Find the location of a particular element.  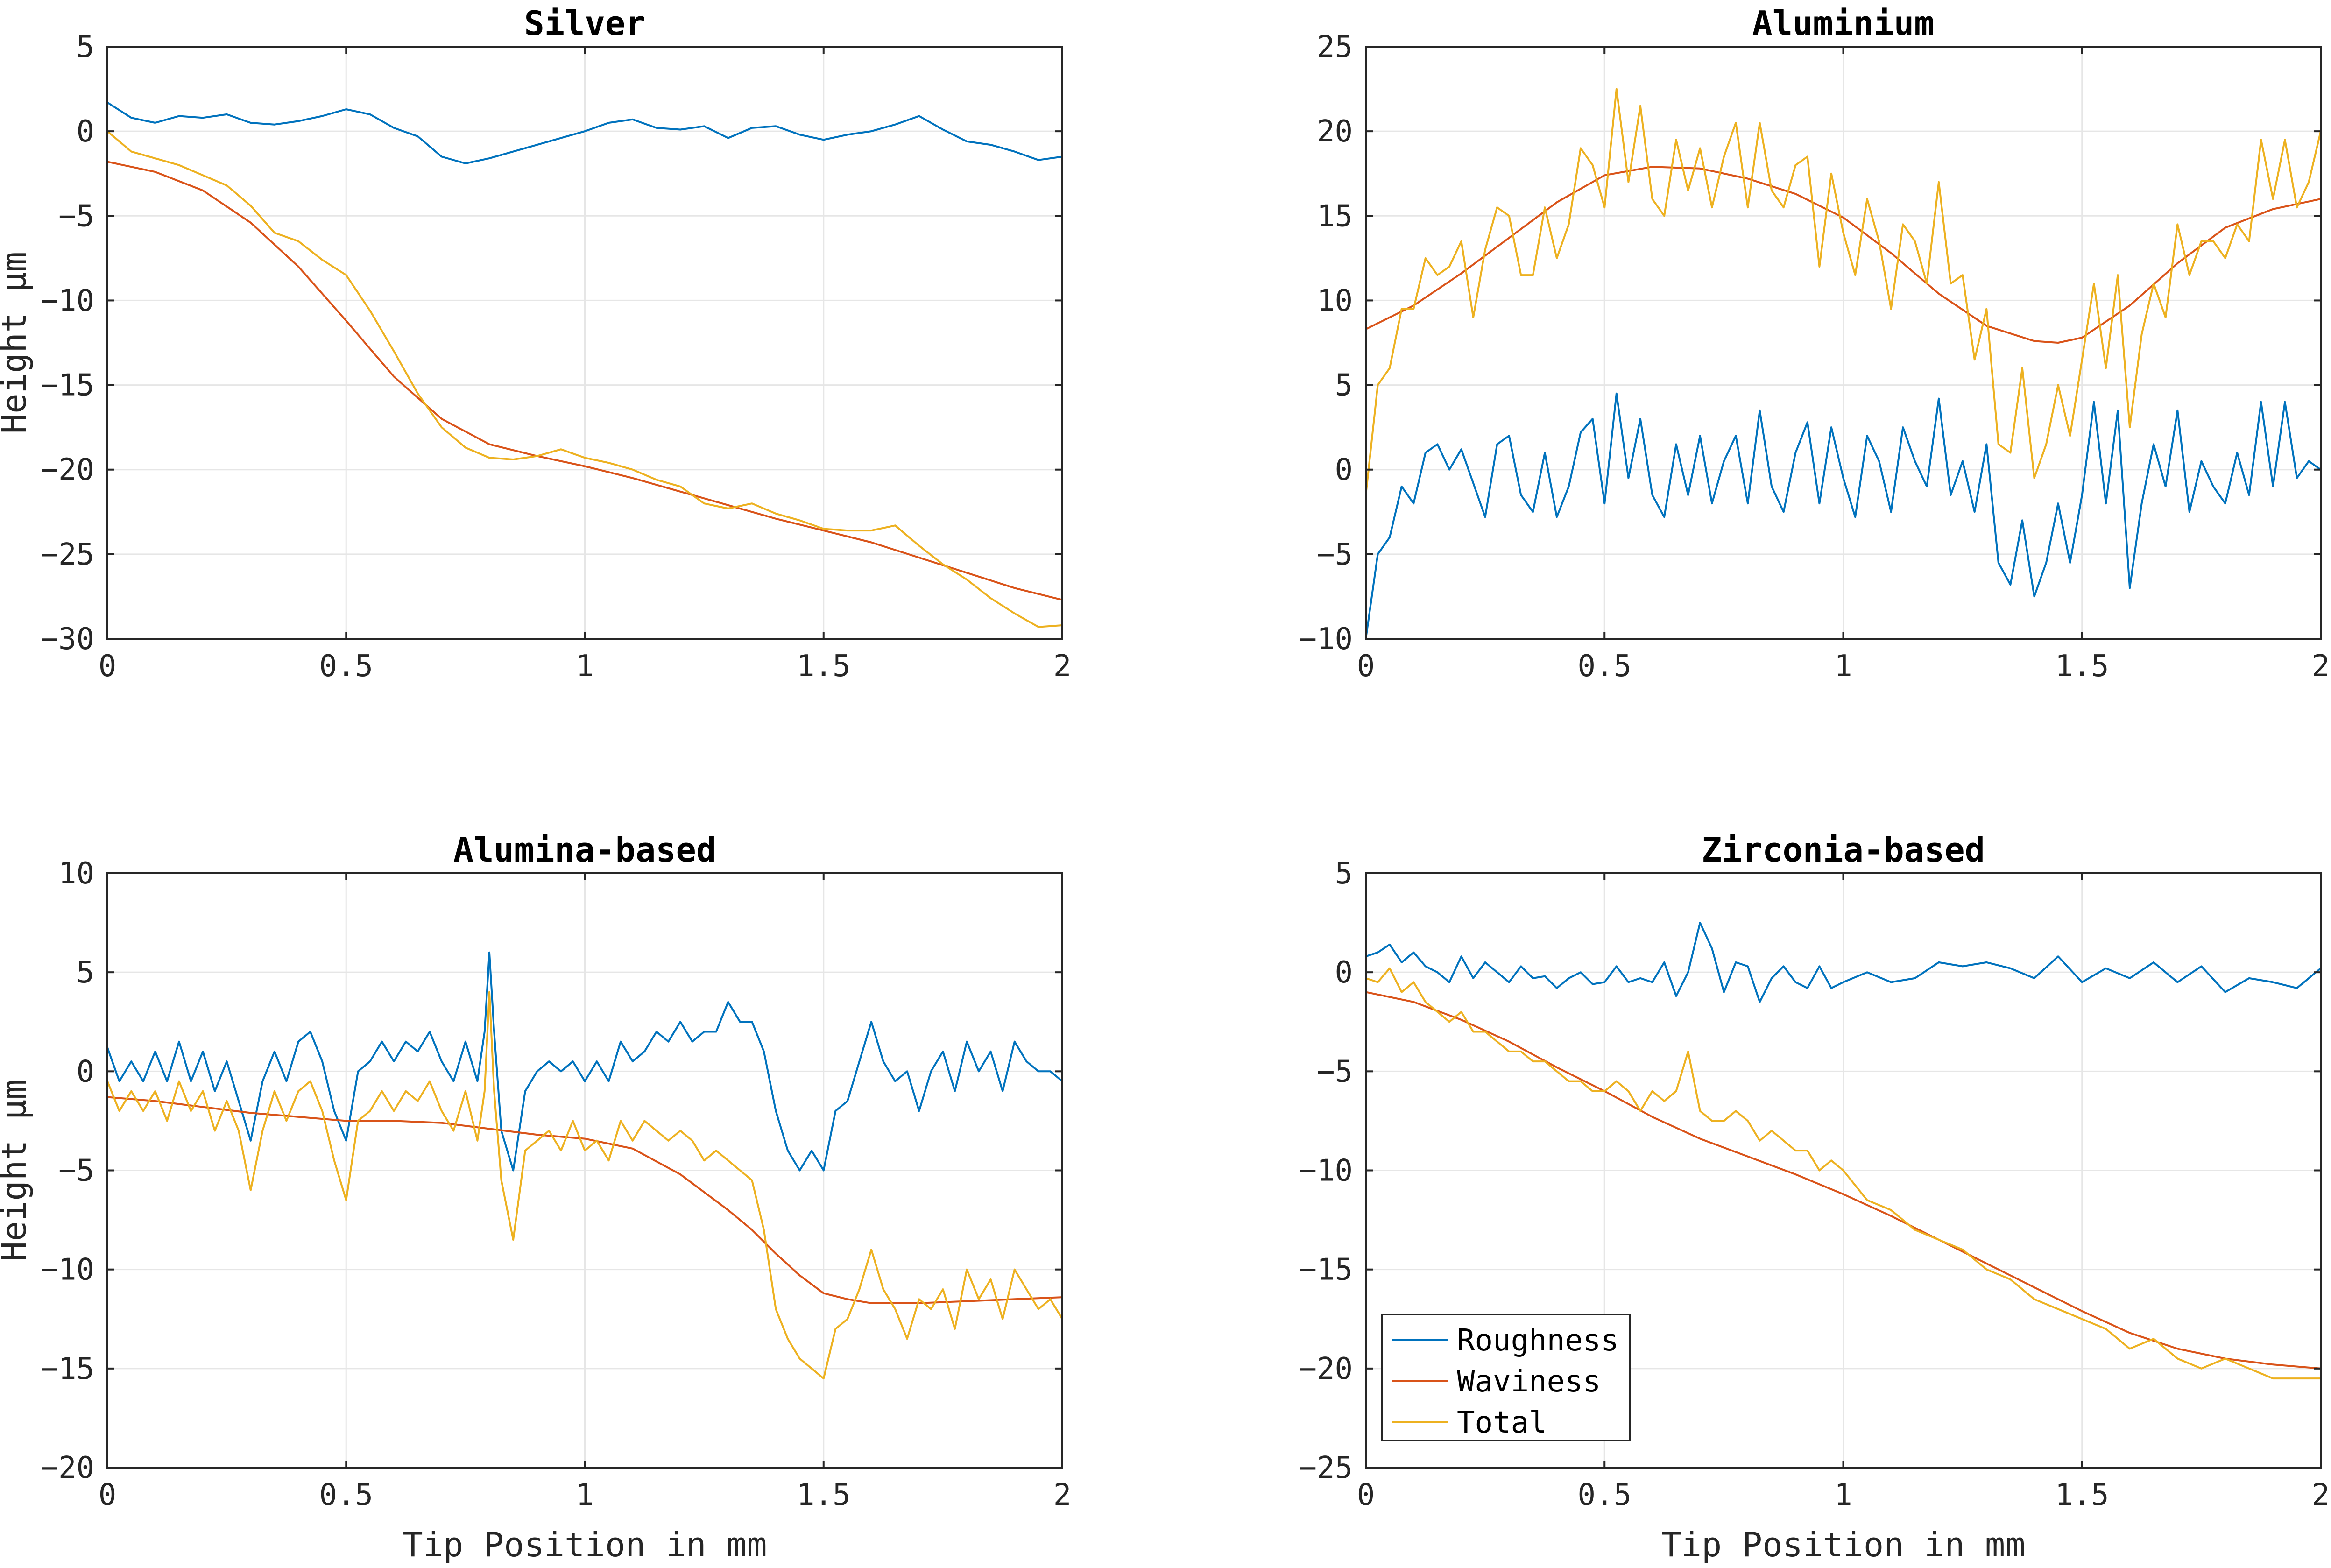

legend-box is located at coordinates (1506, 1377).